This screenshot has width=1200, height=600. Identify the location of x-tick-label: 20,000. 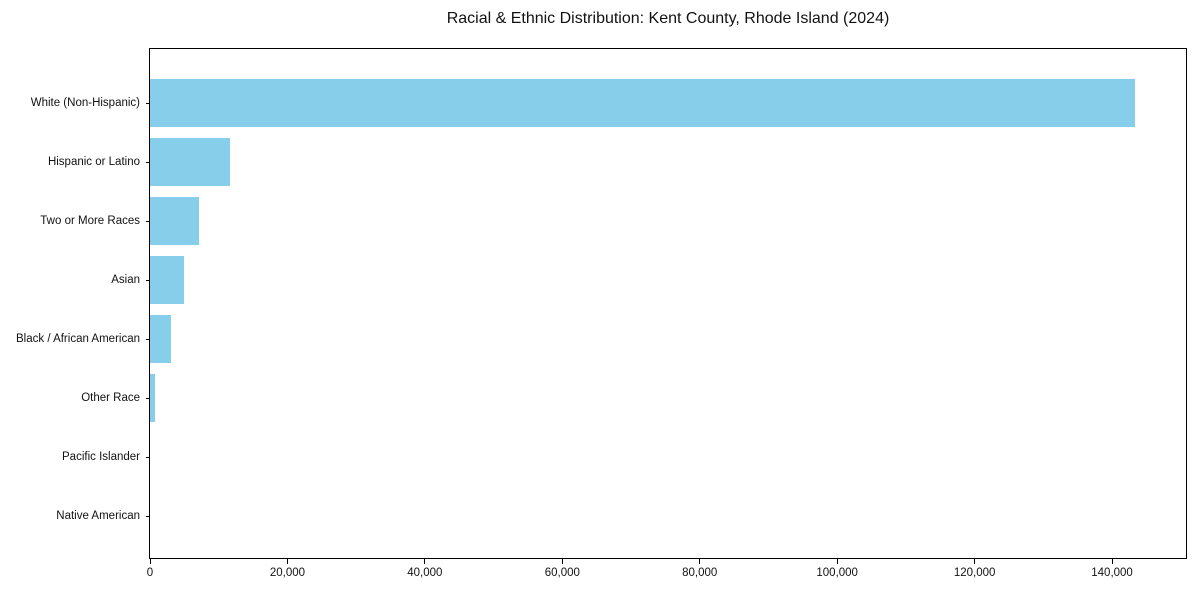
(287, 573).